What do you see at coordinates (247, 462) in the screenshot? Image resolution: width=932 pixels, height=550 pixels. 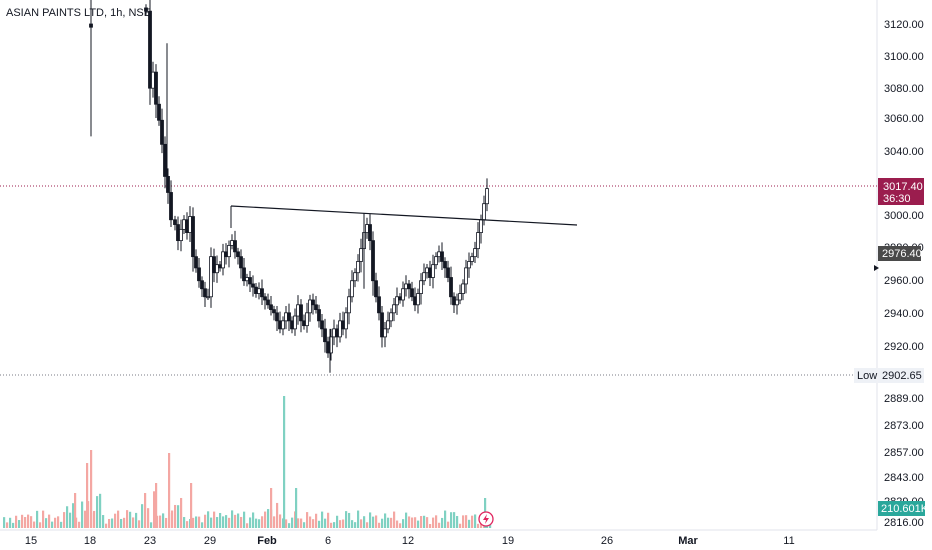 I see `volume-bars` at bounding box center [247, 462].